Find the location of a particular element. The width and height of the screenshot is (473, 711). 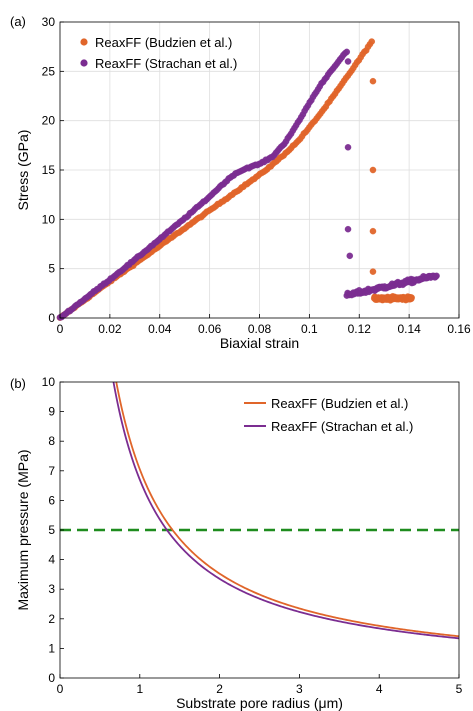

panel-a-legend-marker-budzien is located at coordinates (84, 42).